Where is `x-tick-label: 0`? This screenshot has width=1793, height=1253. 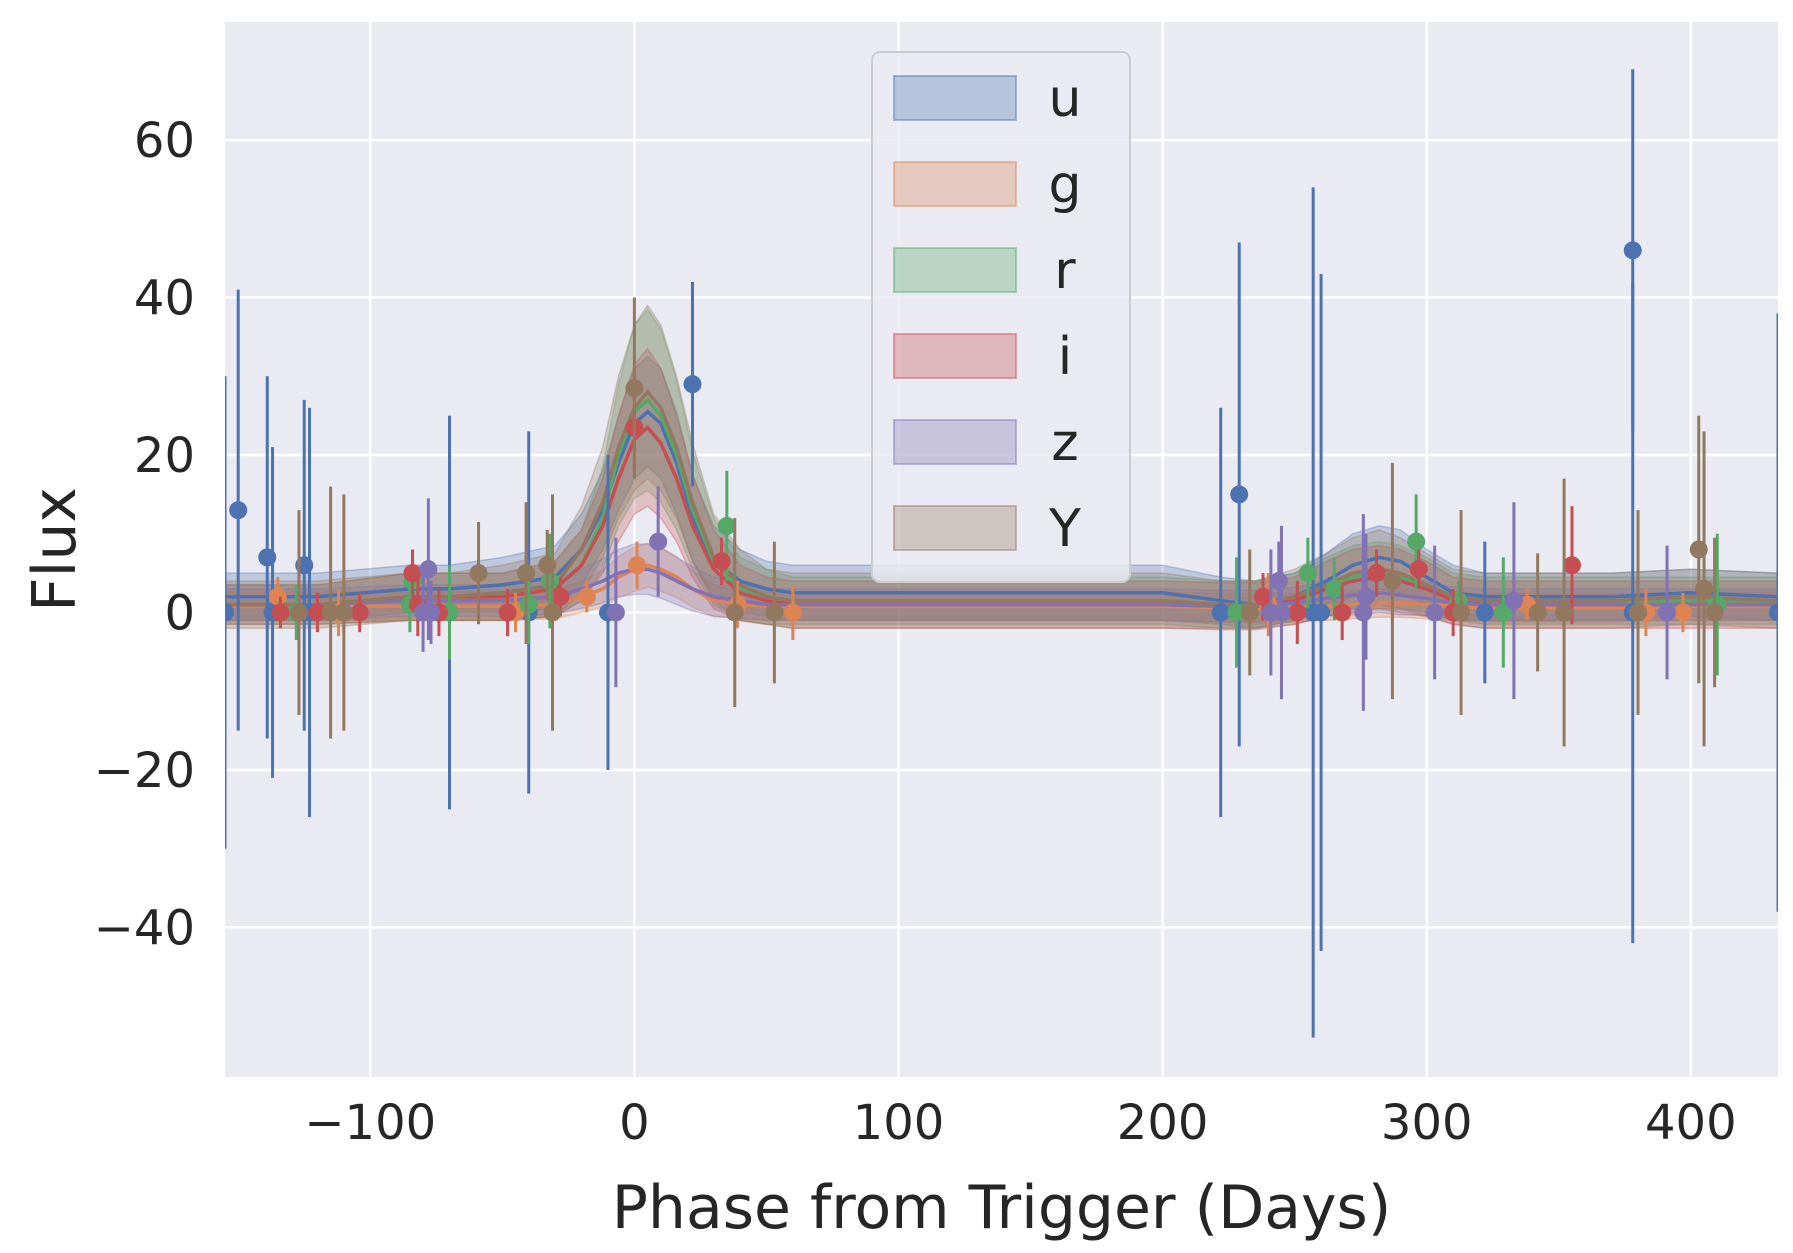
x-tick-label: 0 is located at coordinates (634, 1123).